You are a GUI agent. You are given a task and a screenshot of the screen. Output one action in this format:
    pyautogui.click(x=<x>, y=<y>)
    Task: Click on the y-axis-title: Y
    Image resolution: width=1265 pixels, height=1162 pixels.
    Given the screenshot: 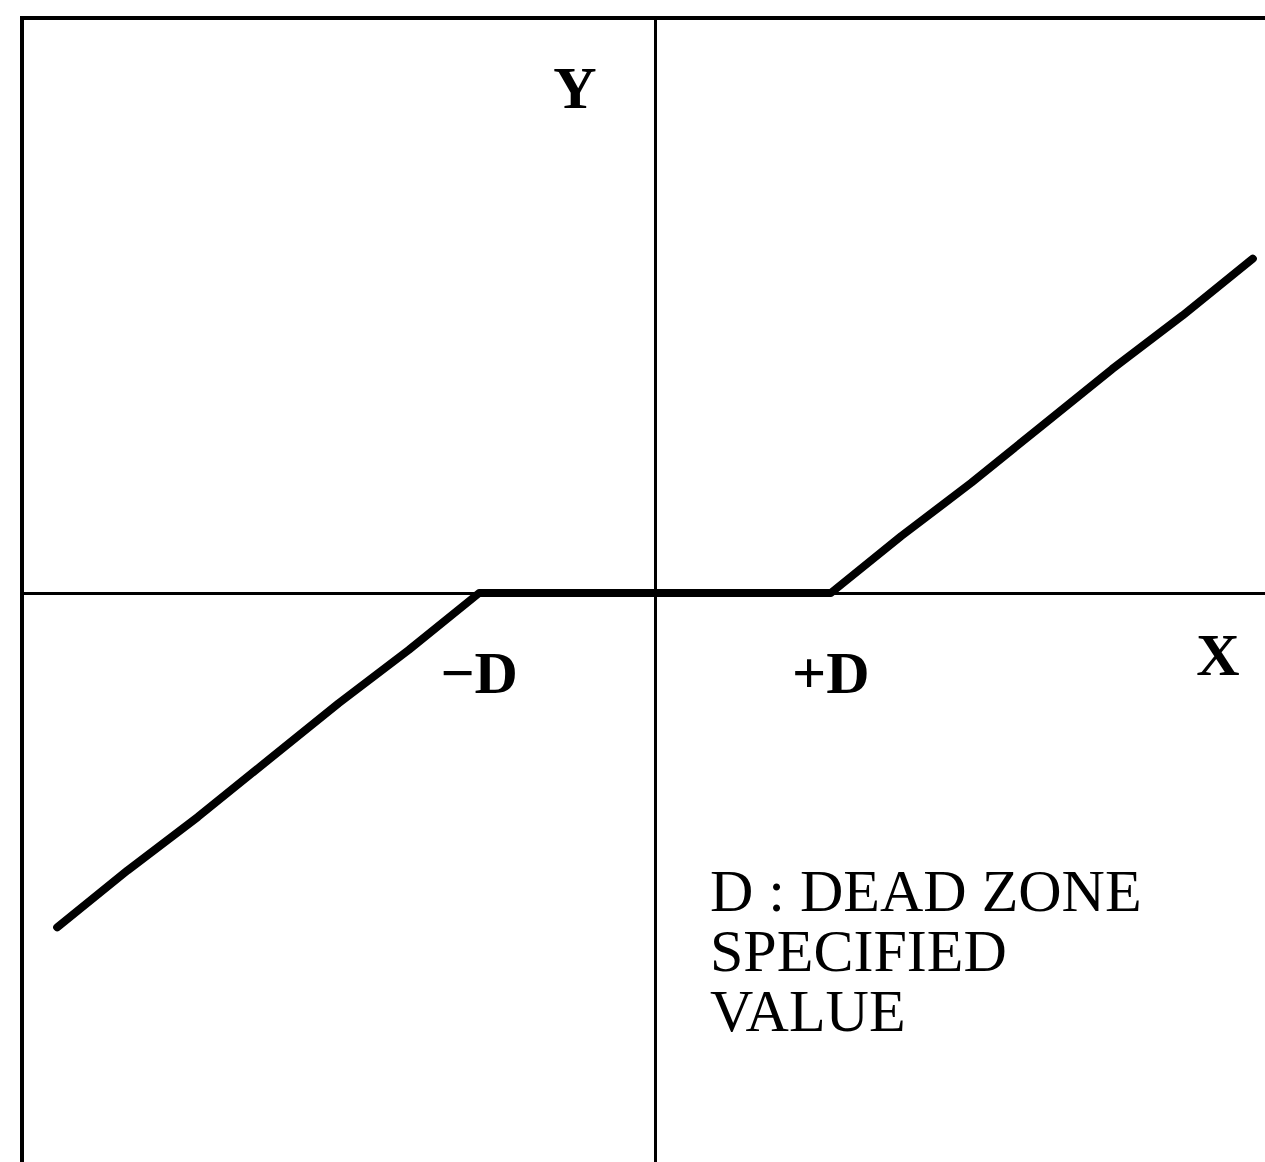 What is the action you would take?
    pyautogui.click(x=575, y=88)
    